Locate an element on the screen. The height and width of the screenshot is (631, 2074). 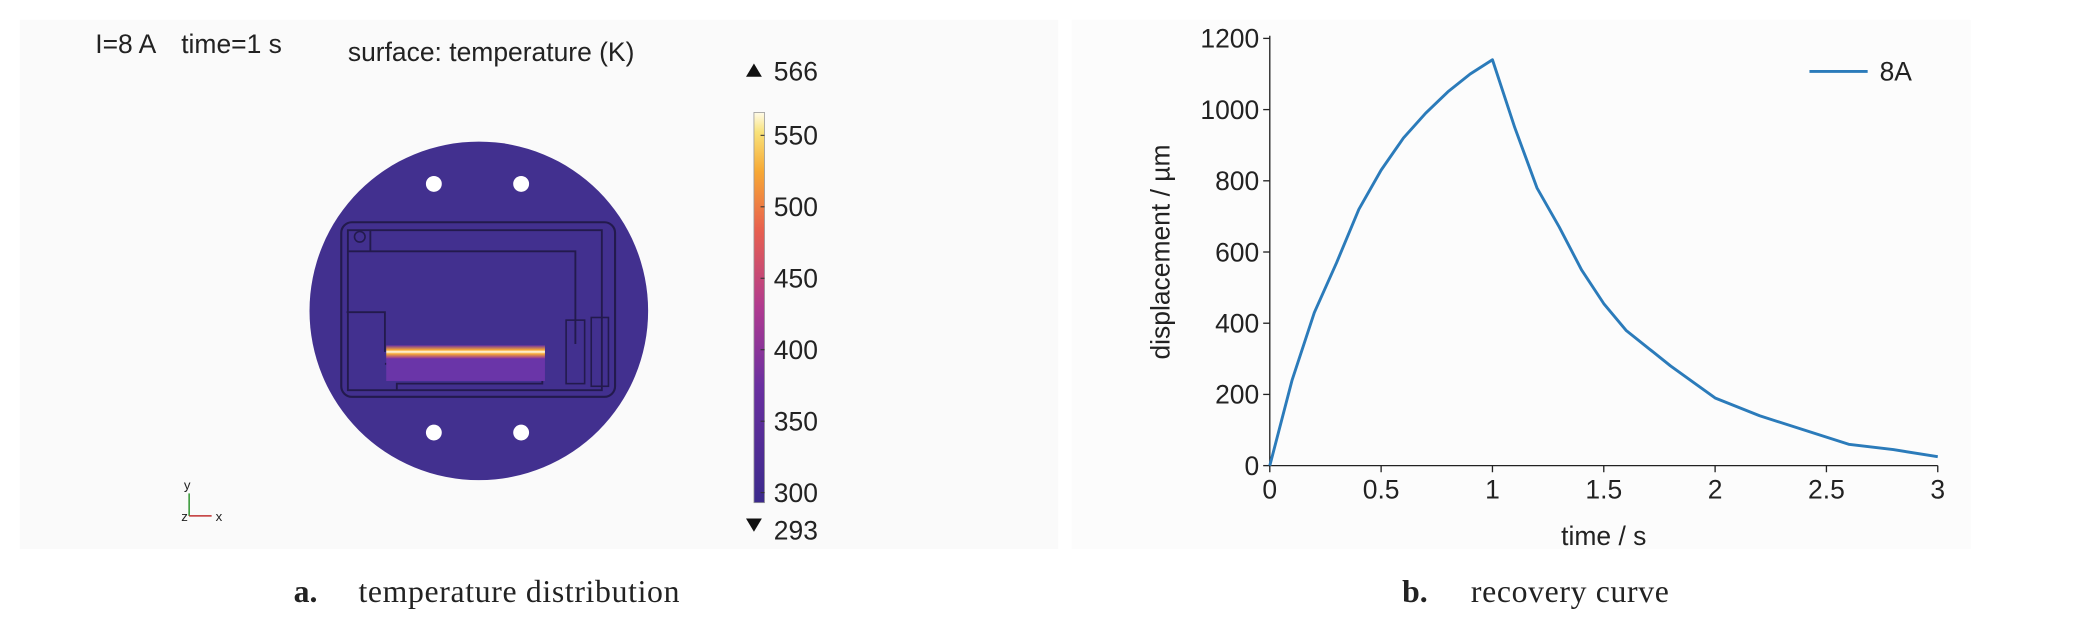
condition-time: time=1 s is located at coordinates (231, 44).